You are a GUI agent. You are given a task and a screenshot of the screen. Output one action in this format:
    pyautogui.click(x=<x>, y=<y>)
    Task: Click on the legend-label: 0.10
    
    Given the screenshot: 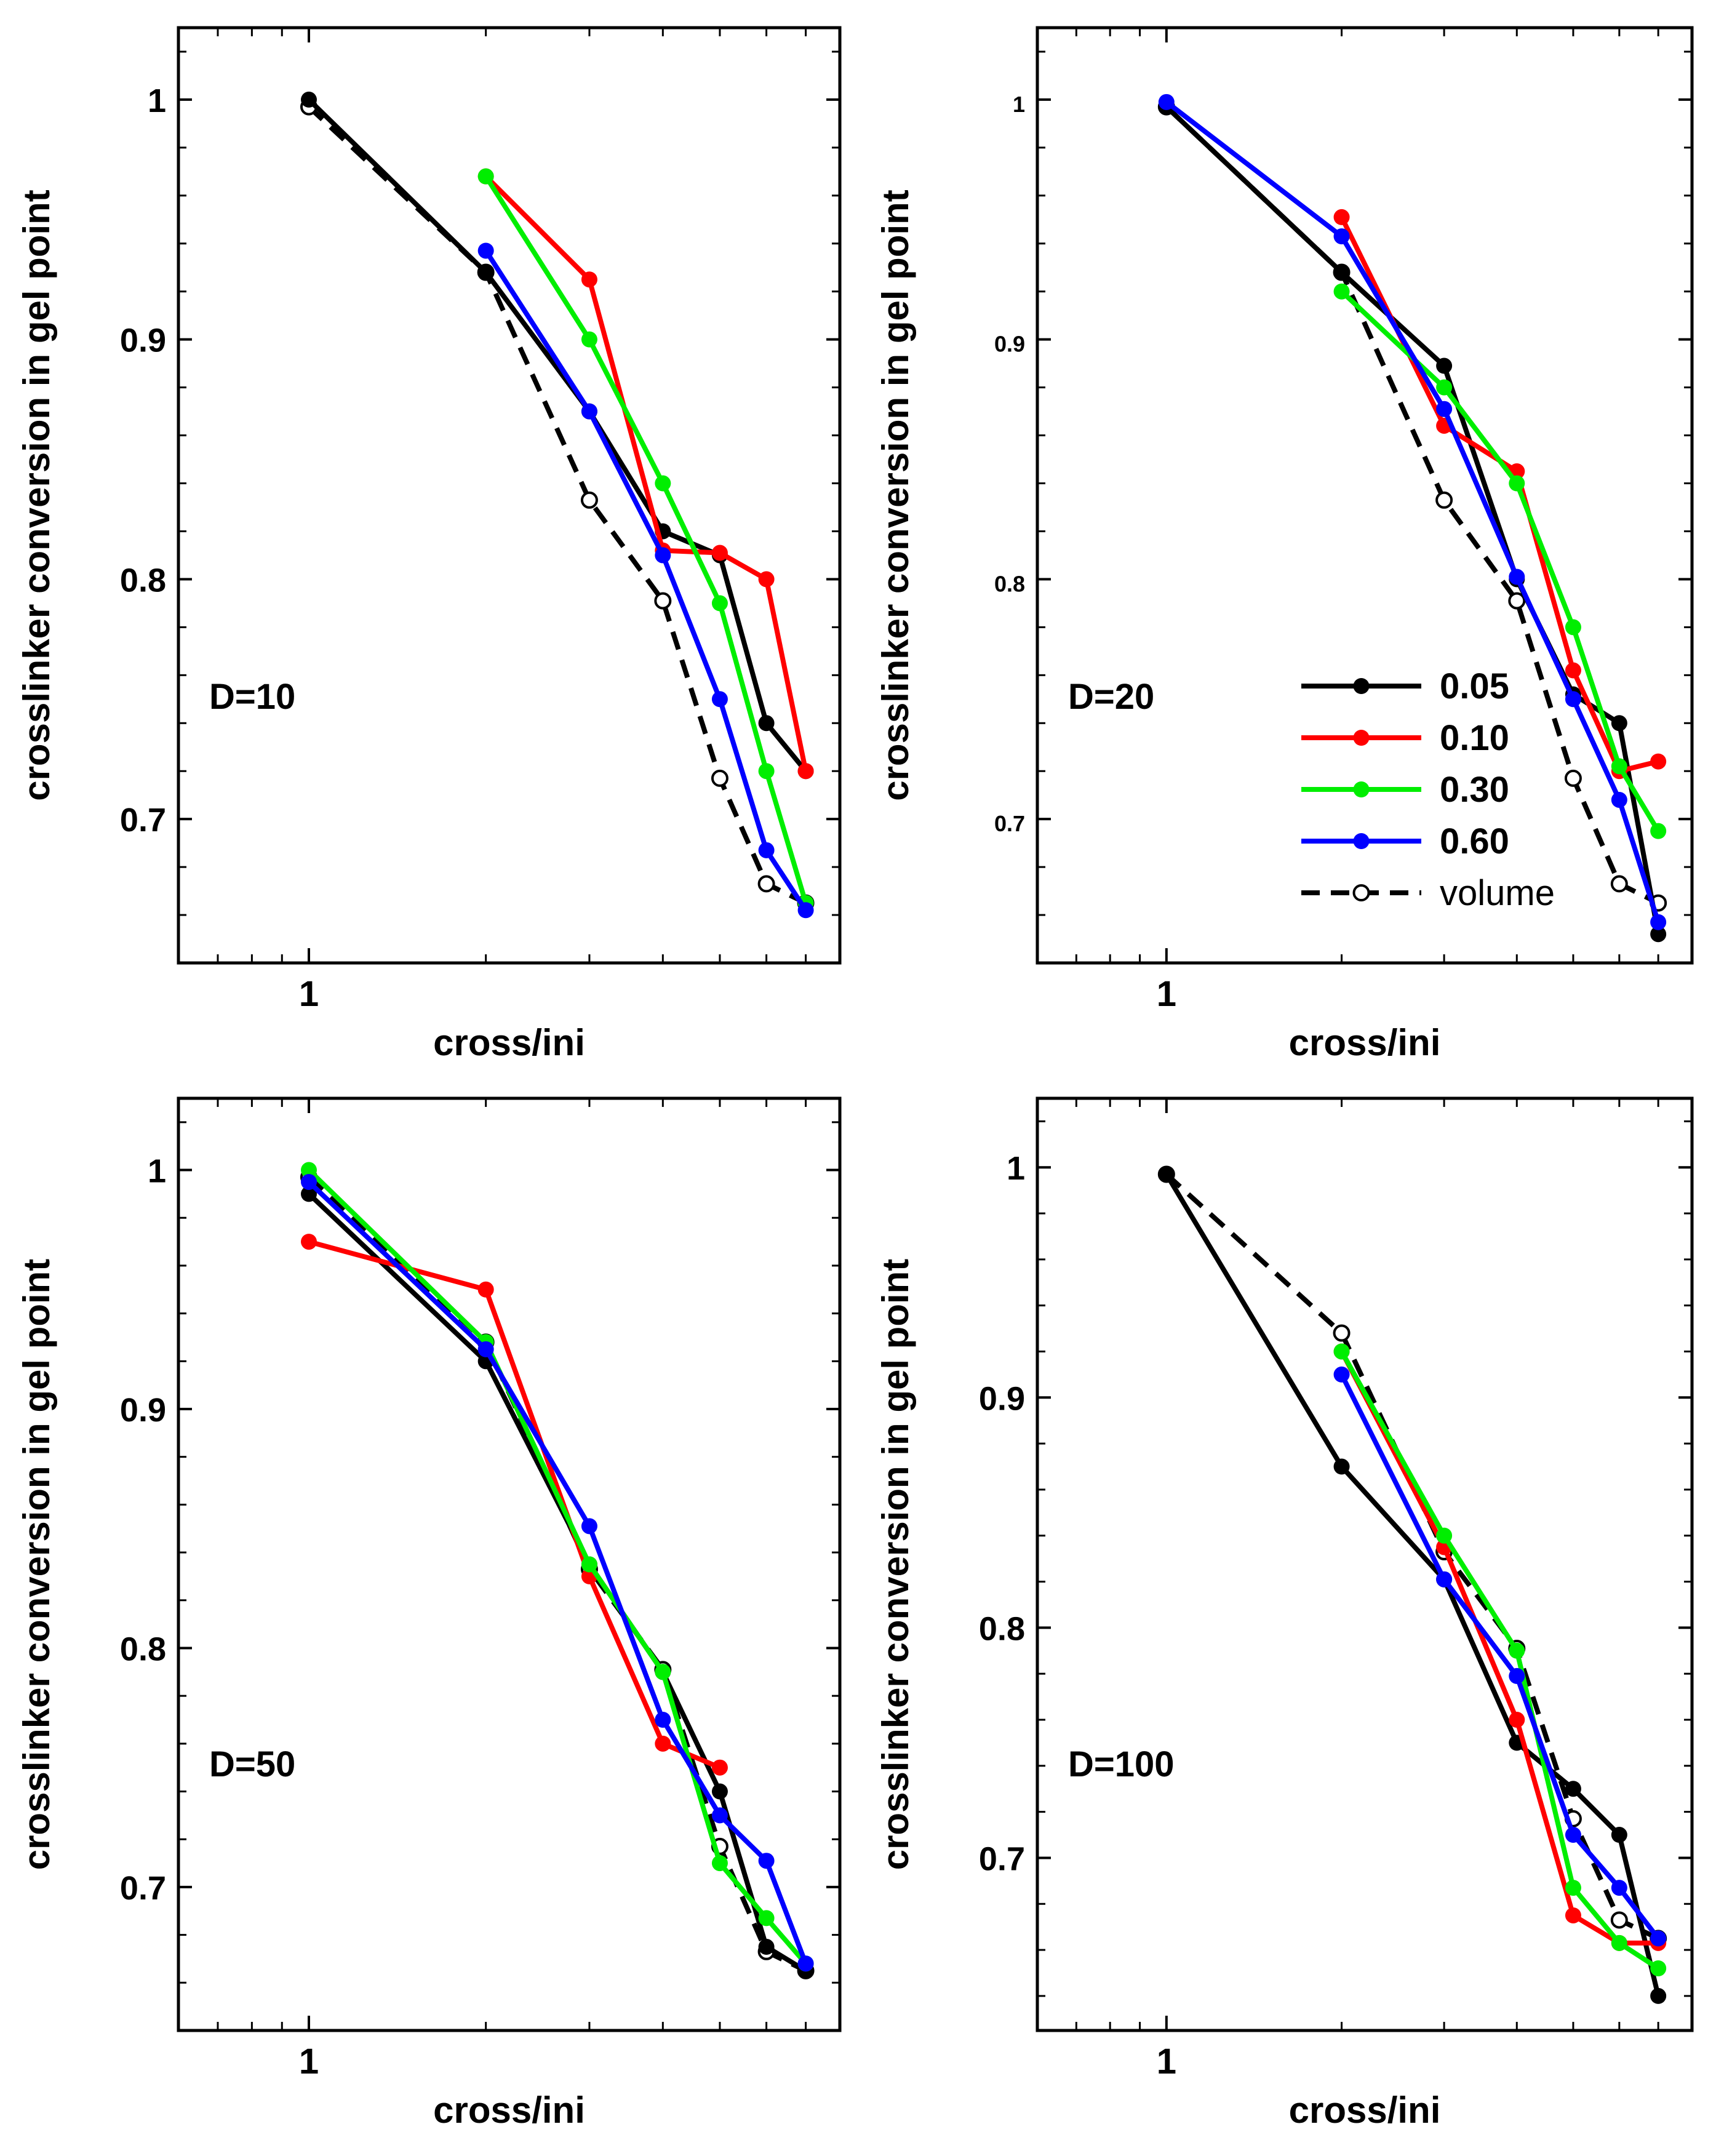 What is the action you would take?
    pyautogui.click(x=1474, y=738)
    